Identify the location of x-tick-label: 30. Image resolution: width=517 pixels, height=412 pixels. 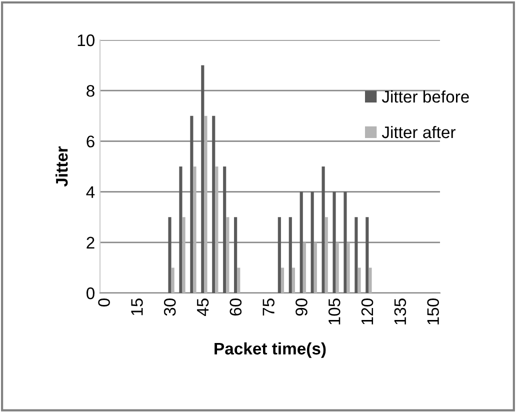
(170, 307).